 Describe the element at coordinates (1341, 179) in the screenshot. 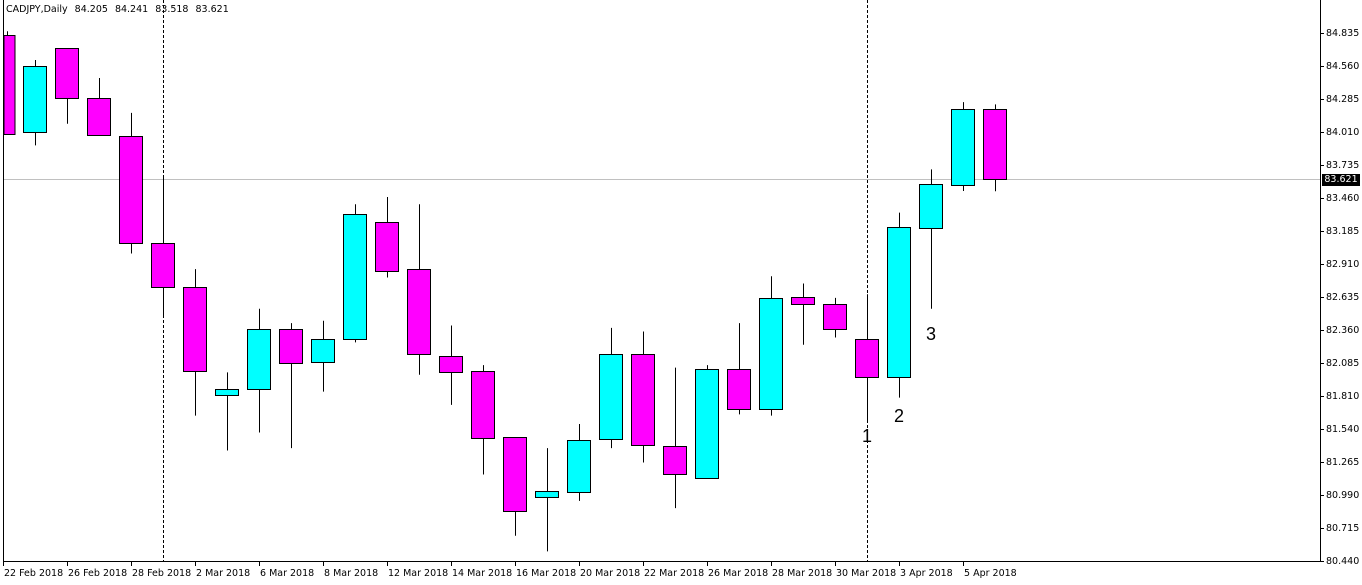

I see `current-price-tag: 83.621` at that location.